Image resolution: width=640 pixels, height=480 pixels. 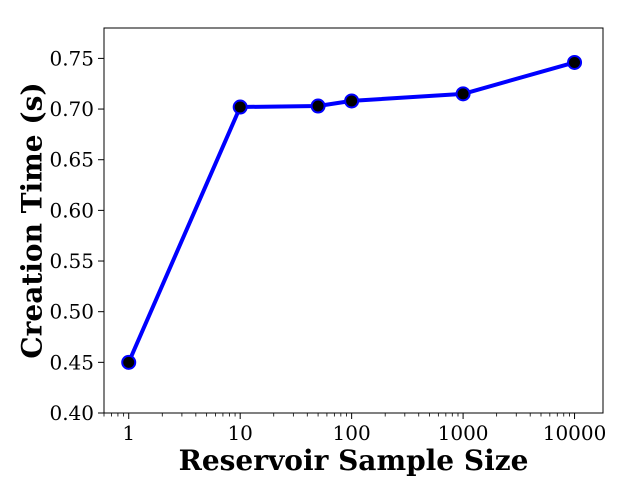 What do you see at coordinates (71, 413) in the screenshot?
I see `y-tick-label: 0.40` at bounding box center [71, 413].